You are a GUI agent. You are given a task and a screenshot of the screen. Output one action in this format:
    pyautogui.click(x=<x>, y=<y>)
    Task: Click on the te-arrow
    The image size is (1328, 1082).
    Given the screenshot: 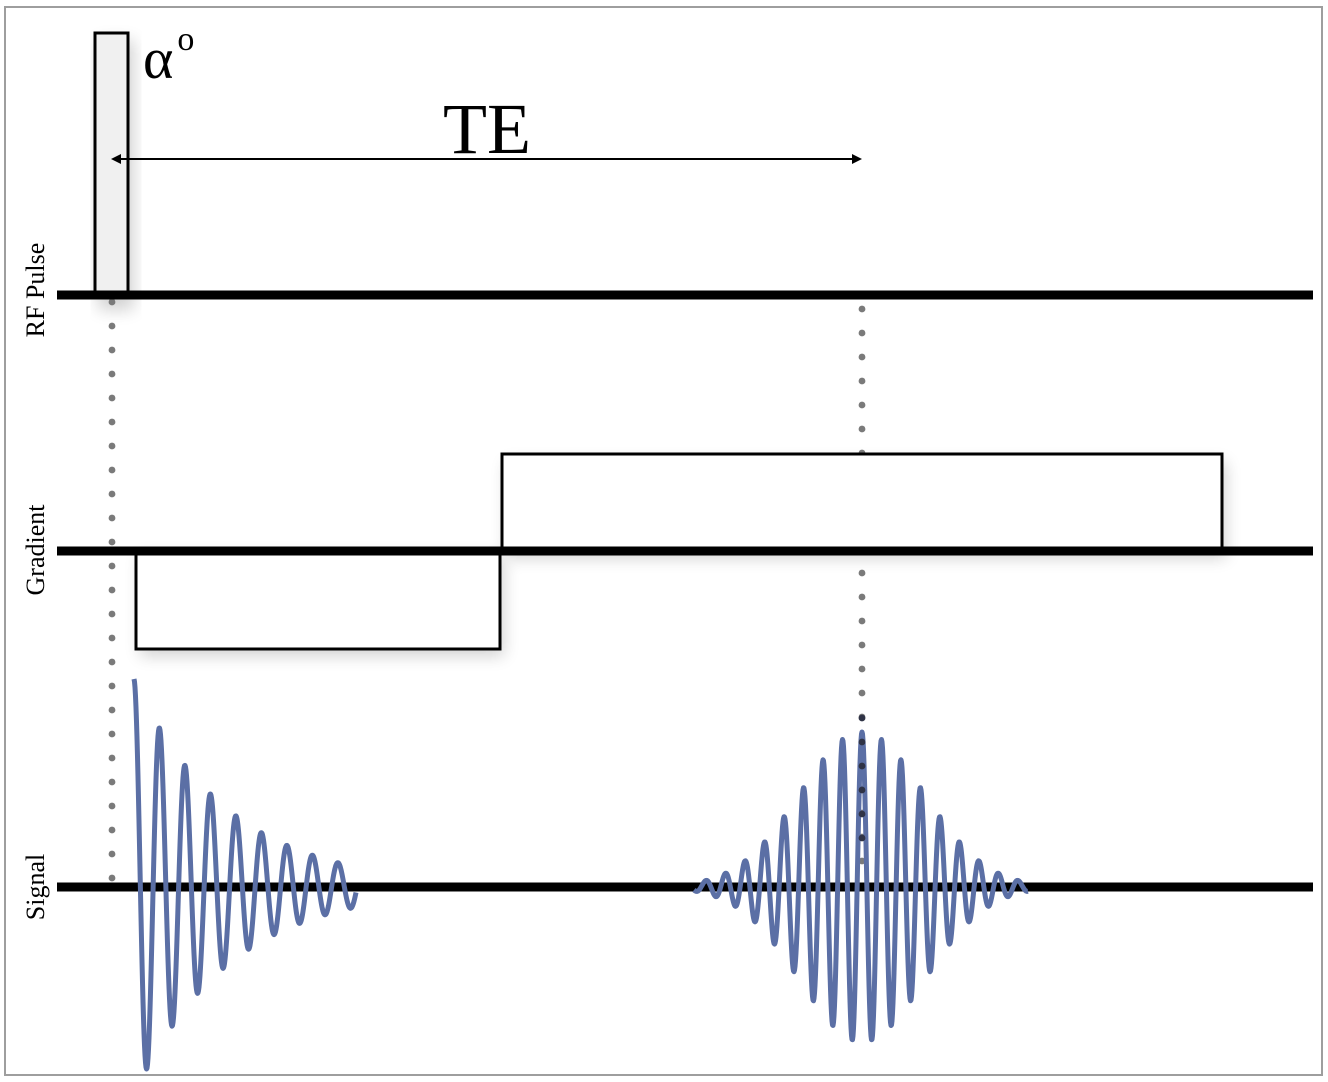 What is the action you would take?
    pyautogui.click(x=486, y=159)
    